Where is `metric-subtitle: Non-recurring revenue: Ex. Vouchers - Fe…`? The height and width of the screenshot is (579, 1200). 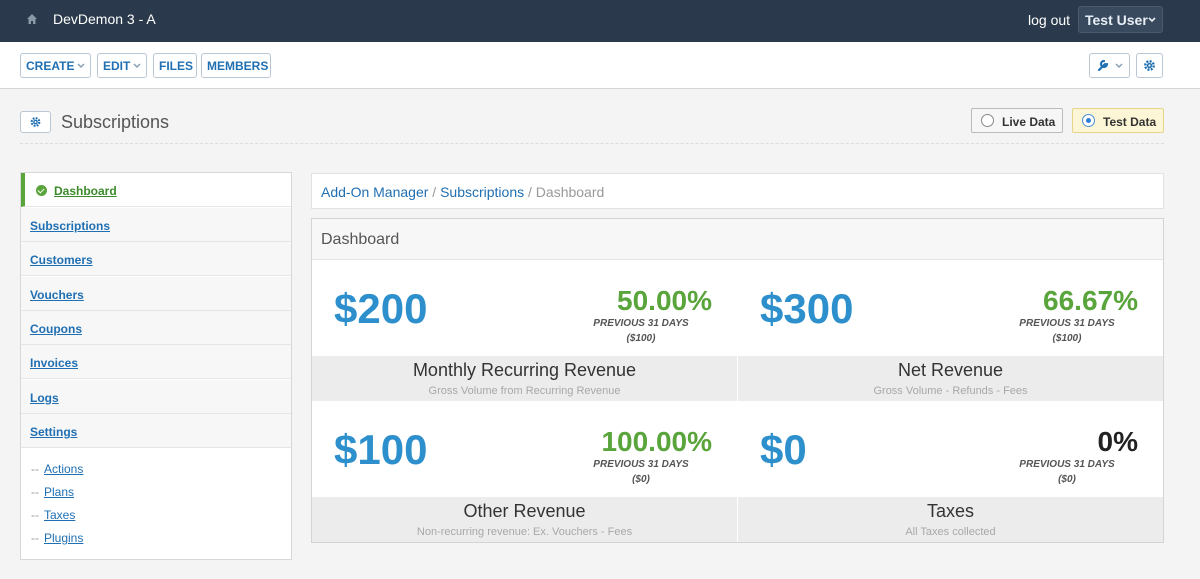 metric-subtitle: Non-recurring revenue: Ex. Vouchers - Fe… is located at coordinates (524, 532).